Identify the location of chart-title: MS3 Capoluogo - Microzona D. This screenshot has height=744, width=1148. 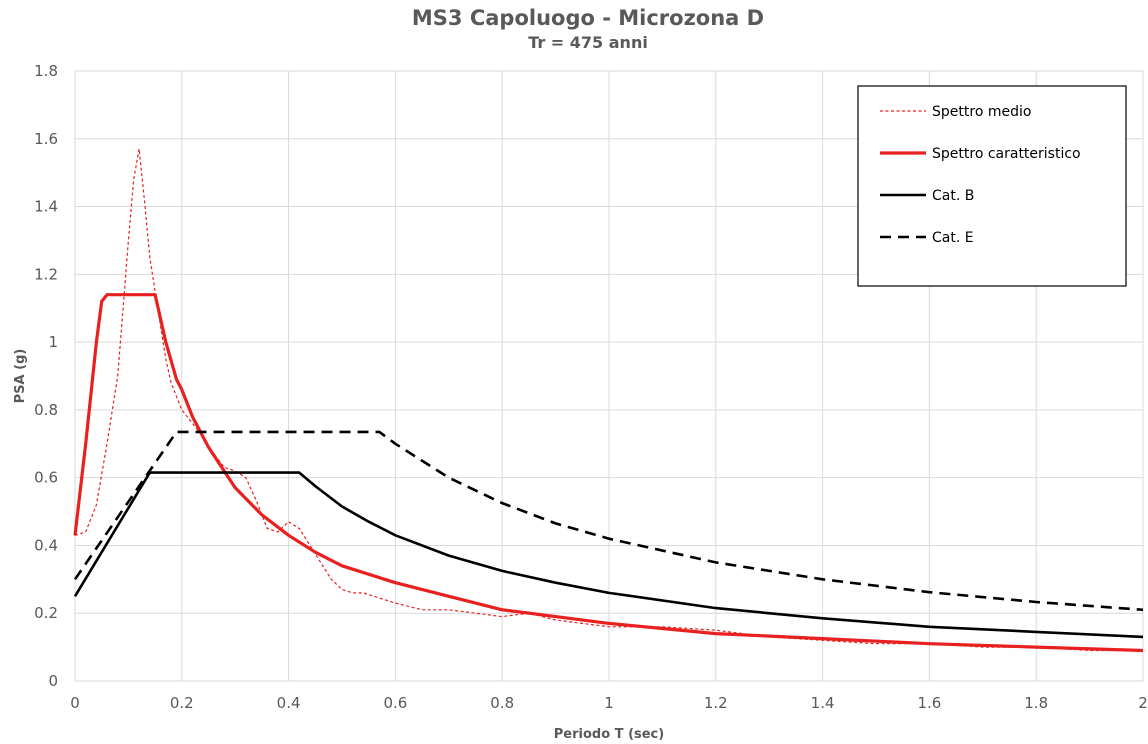
(588, 18).